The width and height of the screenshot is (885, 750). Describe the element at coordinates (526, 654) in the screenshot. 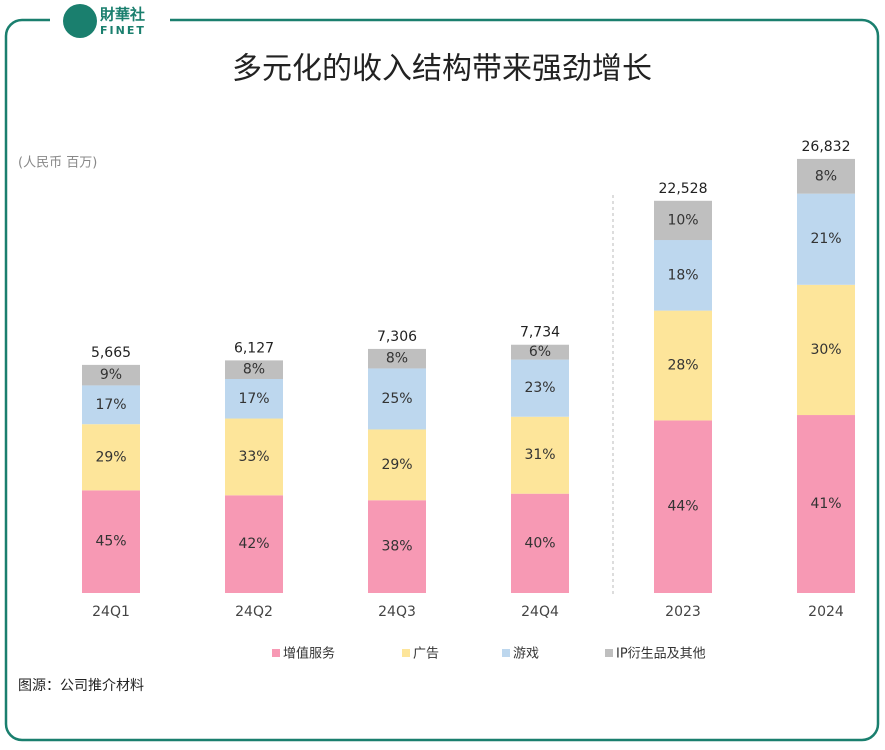

I see `legend-label: 游戏` at that location.